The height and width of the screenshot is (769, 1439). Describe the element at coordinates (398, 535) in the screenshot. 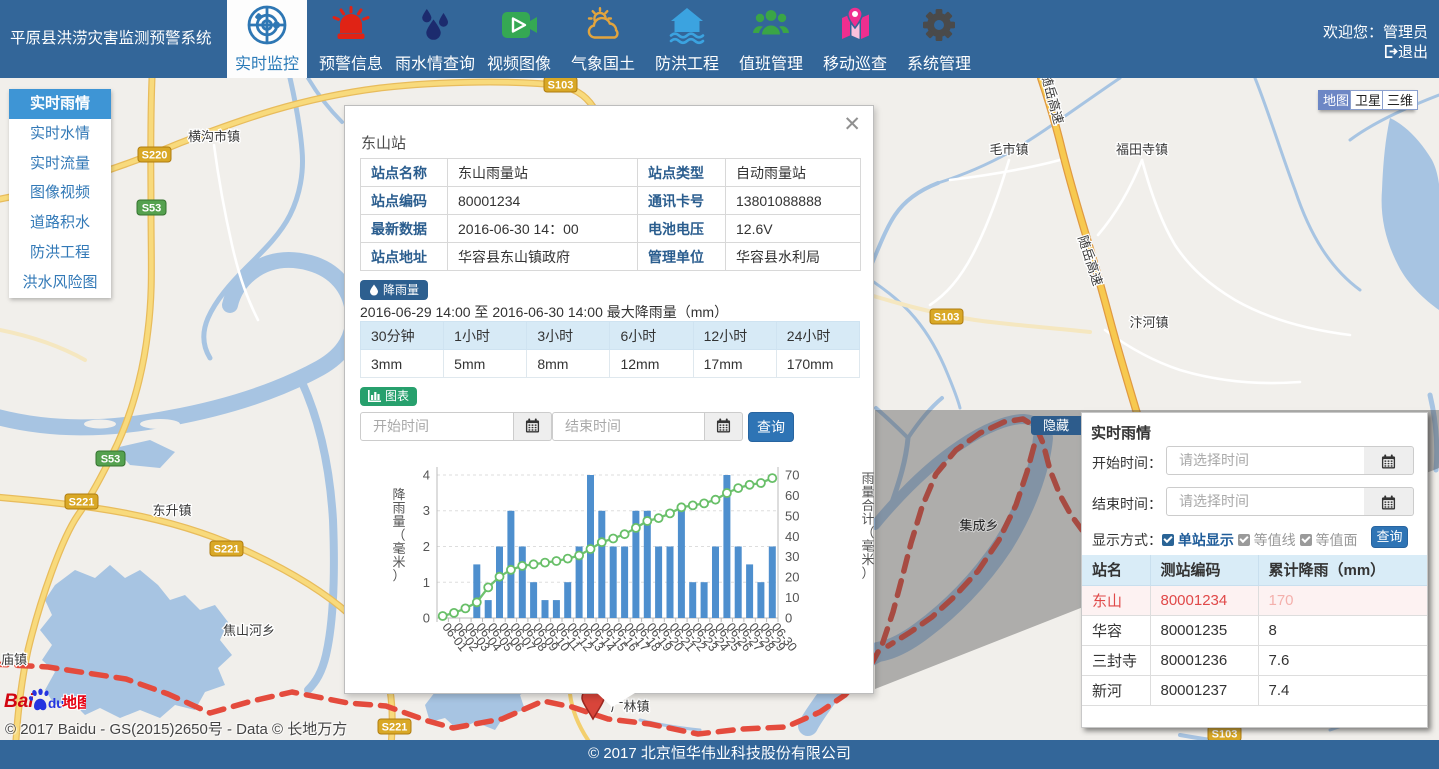

I see `svg-text: 降雨量（毫米）` at that location.